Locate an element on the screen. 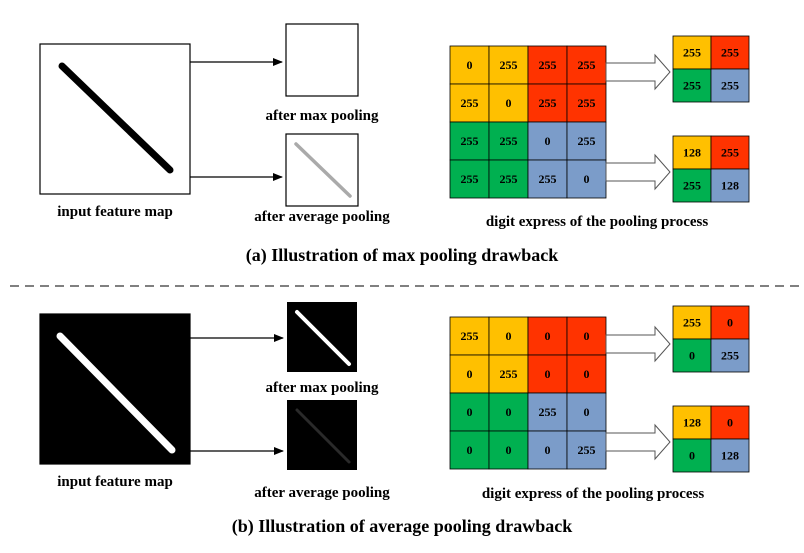 The height and width of the screenshot is (553, 804). panel-a-max-result-grid: 255 255 255 255 is located at coordinates (711, 69).